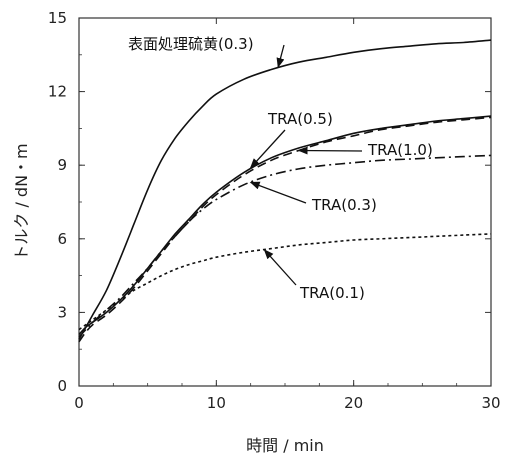 The image size is (513, 459). I want to click on annotation-label: TRA(1.0), so click(400, 150).